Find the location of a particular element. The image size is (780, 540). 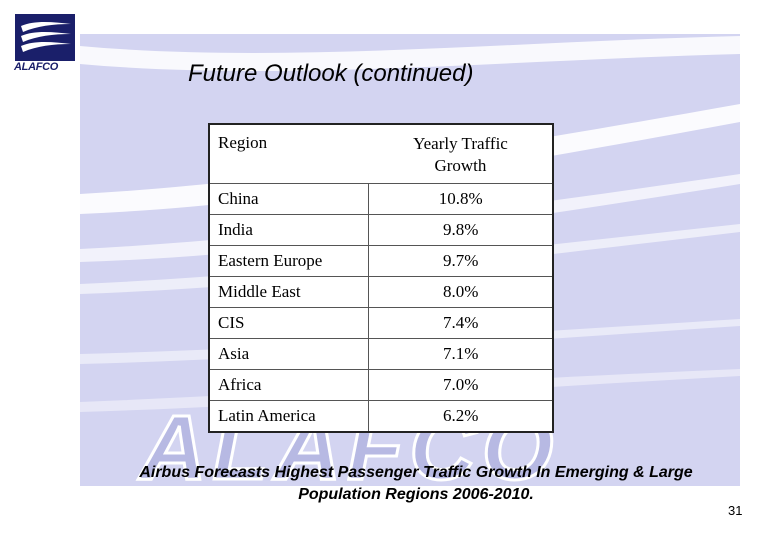

logo-text: ALAFCO is located at coordinates (36, 67).